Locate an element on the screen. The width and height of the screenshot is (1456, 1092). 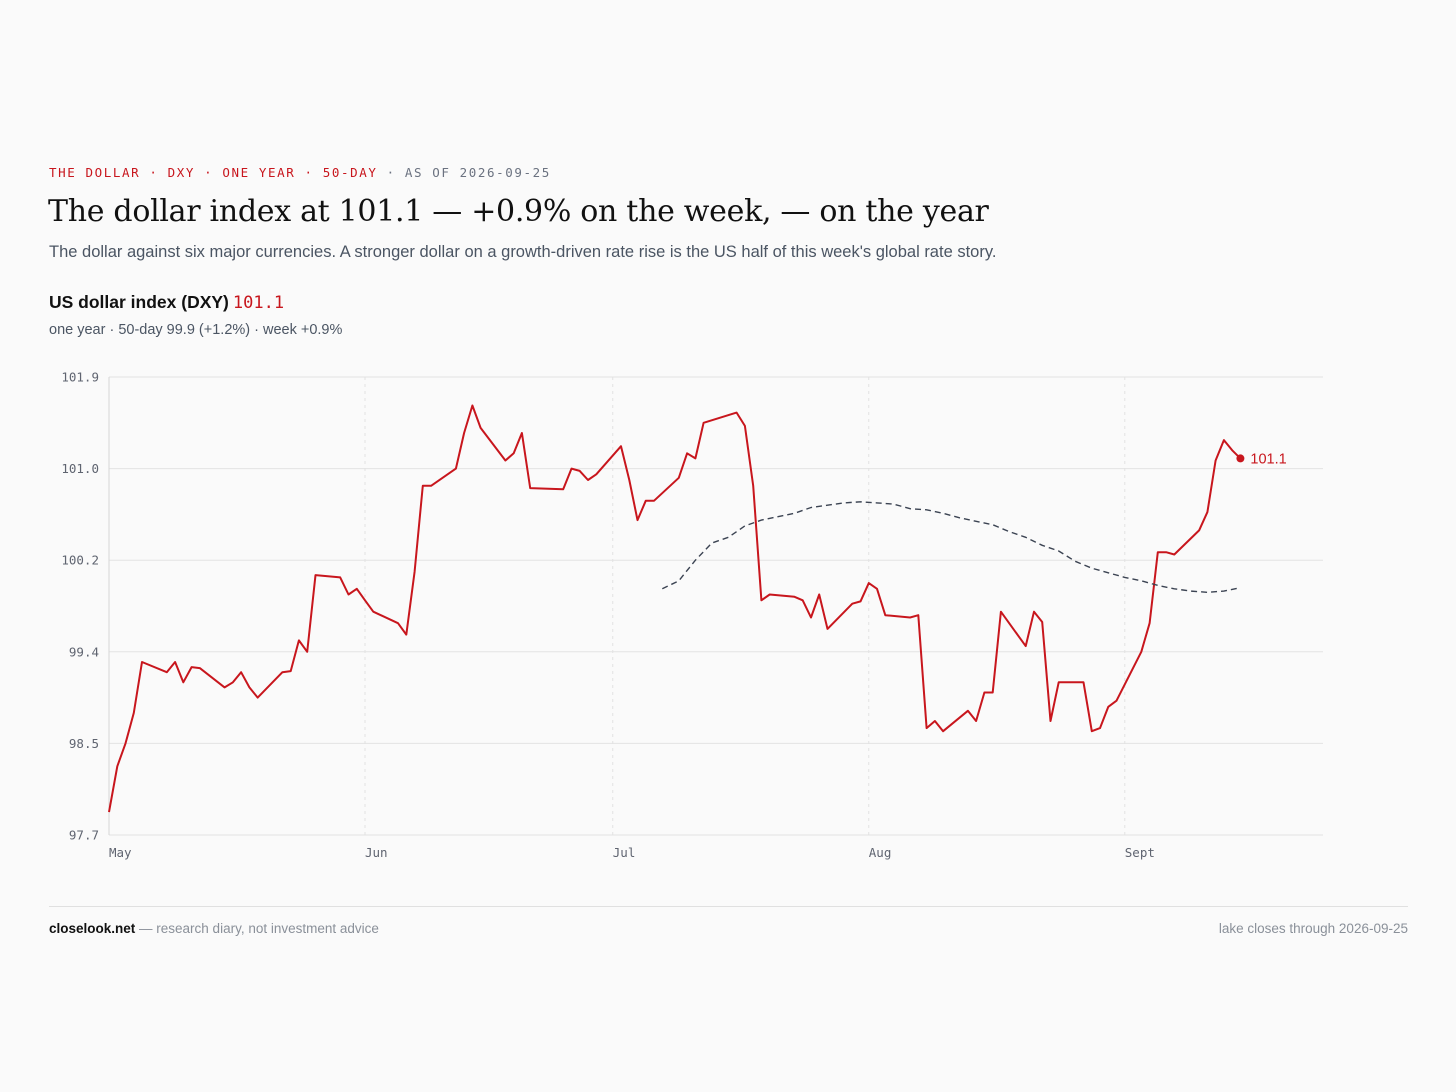
y-tick-label: 100.2 is located at coordinates (80, 560).